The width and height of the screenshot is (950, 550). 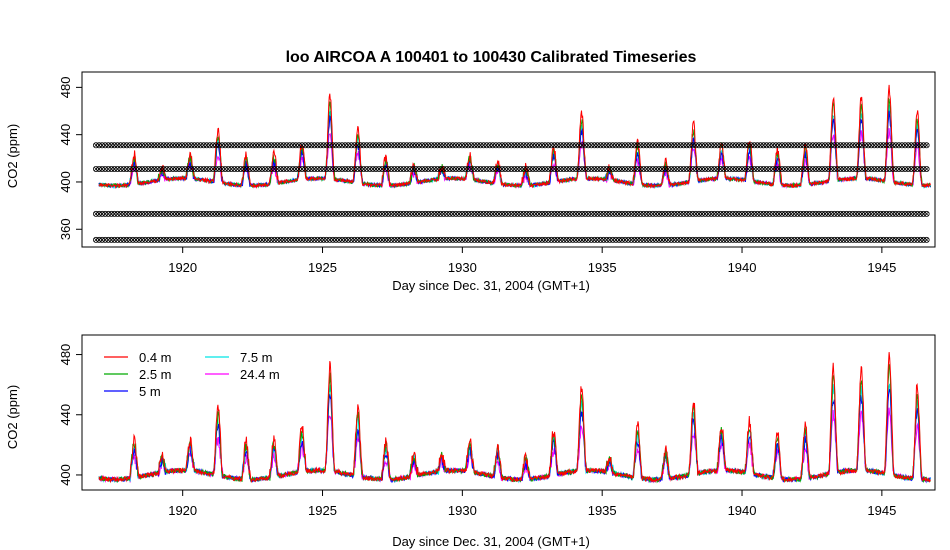 What do you see at coordinates (514, 445) in the screenshot?
I see `bottom-series-line` at bounding box center [514, 445].